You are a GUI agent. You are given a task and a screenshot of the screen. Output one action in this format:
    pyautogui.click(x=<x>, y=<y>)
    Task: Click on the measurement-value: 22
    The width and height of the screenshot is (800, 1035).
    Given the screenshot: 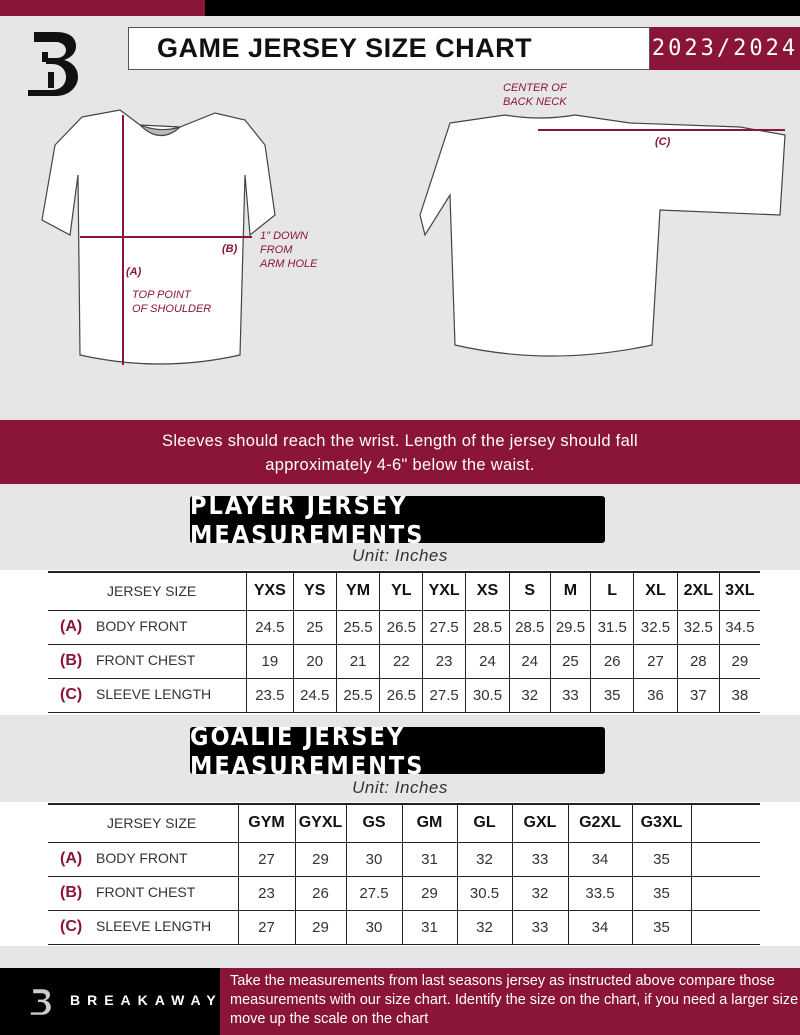 What is the action you would take?
    pyautogui.click(x=401, y=661)
    